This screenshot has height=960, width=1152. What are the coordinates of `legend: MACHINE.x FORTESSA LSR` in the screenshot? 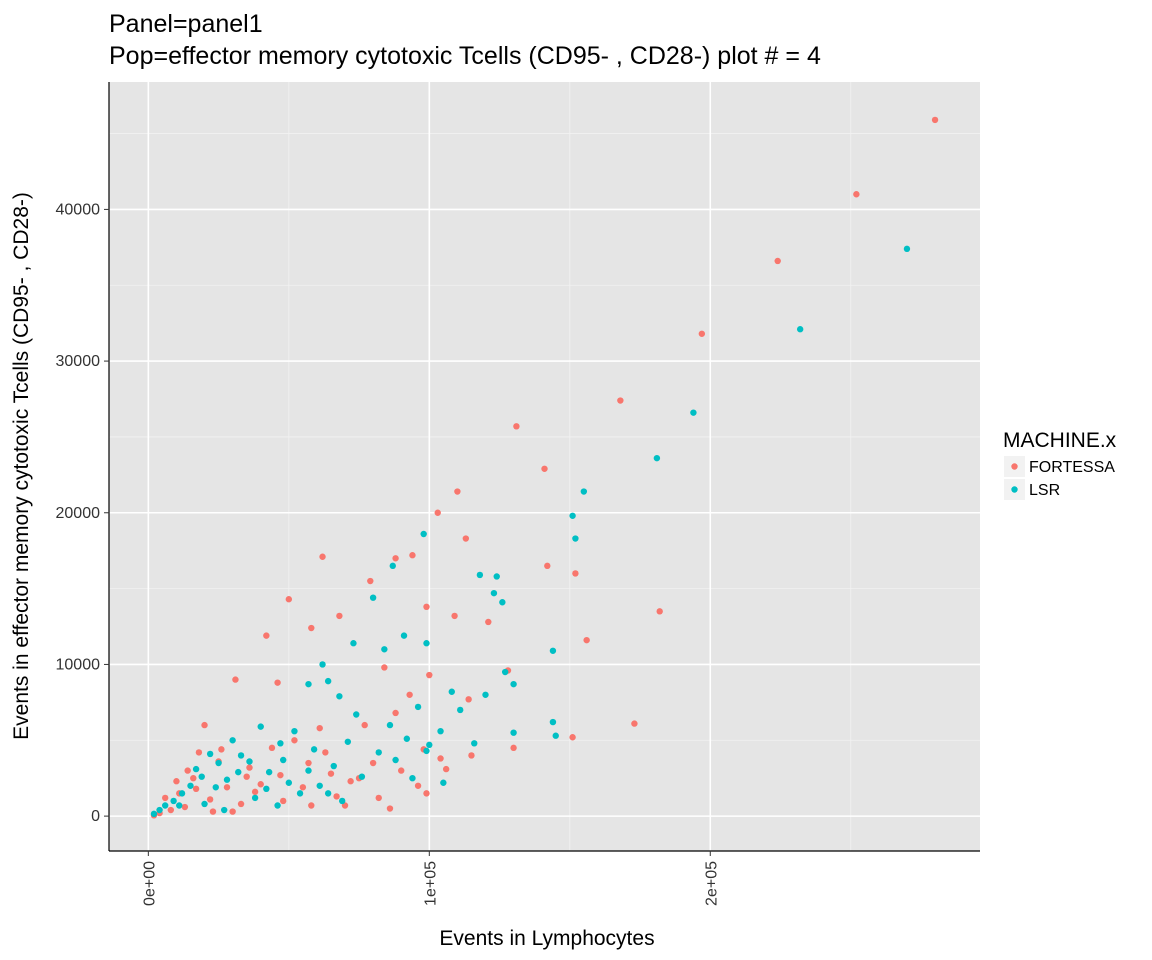 It's located at (1060, 464).